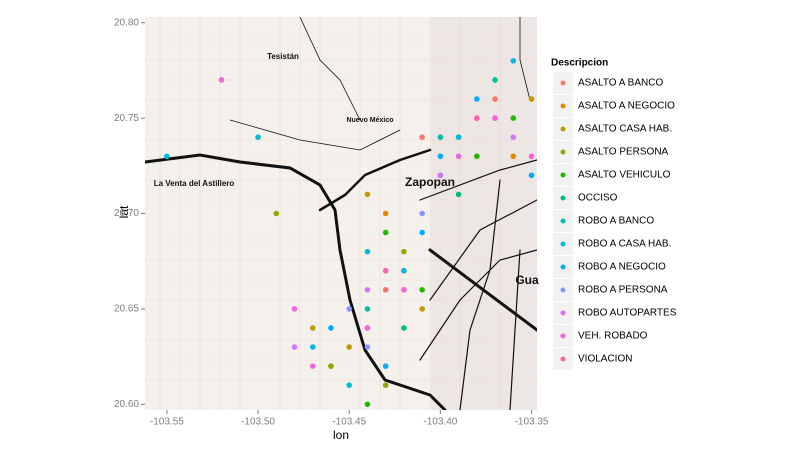 The width and height of the screenshot is (799, 458). What do you see at coordinates (126, 22) in the screenshot?
I see `y-tick-label: 20.80` at bounding box center [126, 22].